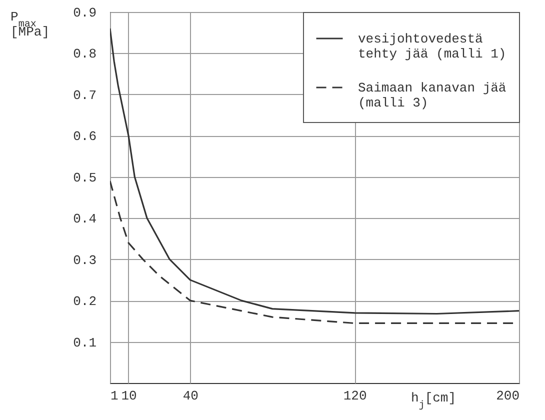  Describe the element at coordinates (30, 25) in the screenshot. I see `y-axis-title: P$_{max}$ [MPa]` at that location.